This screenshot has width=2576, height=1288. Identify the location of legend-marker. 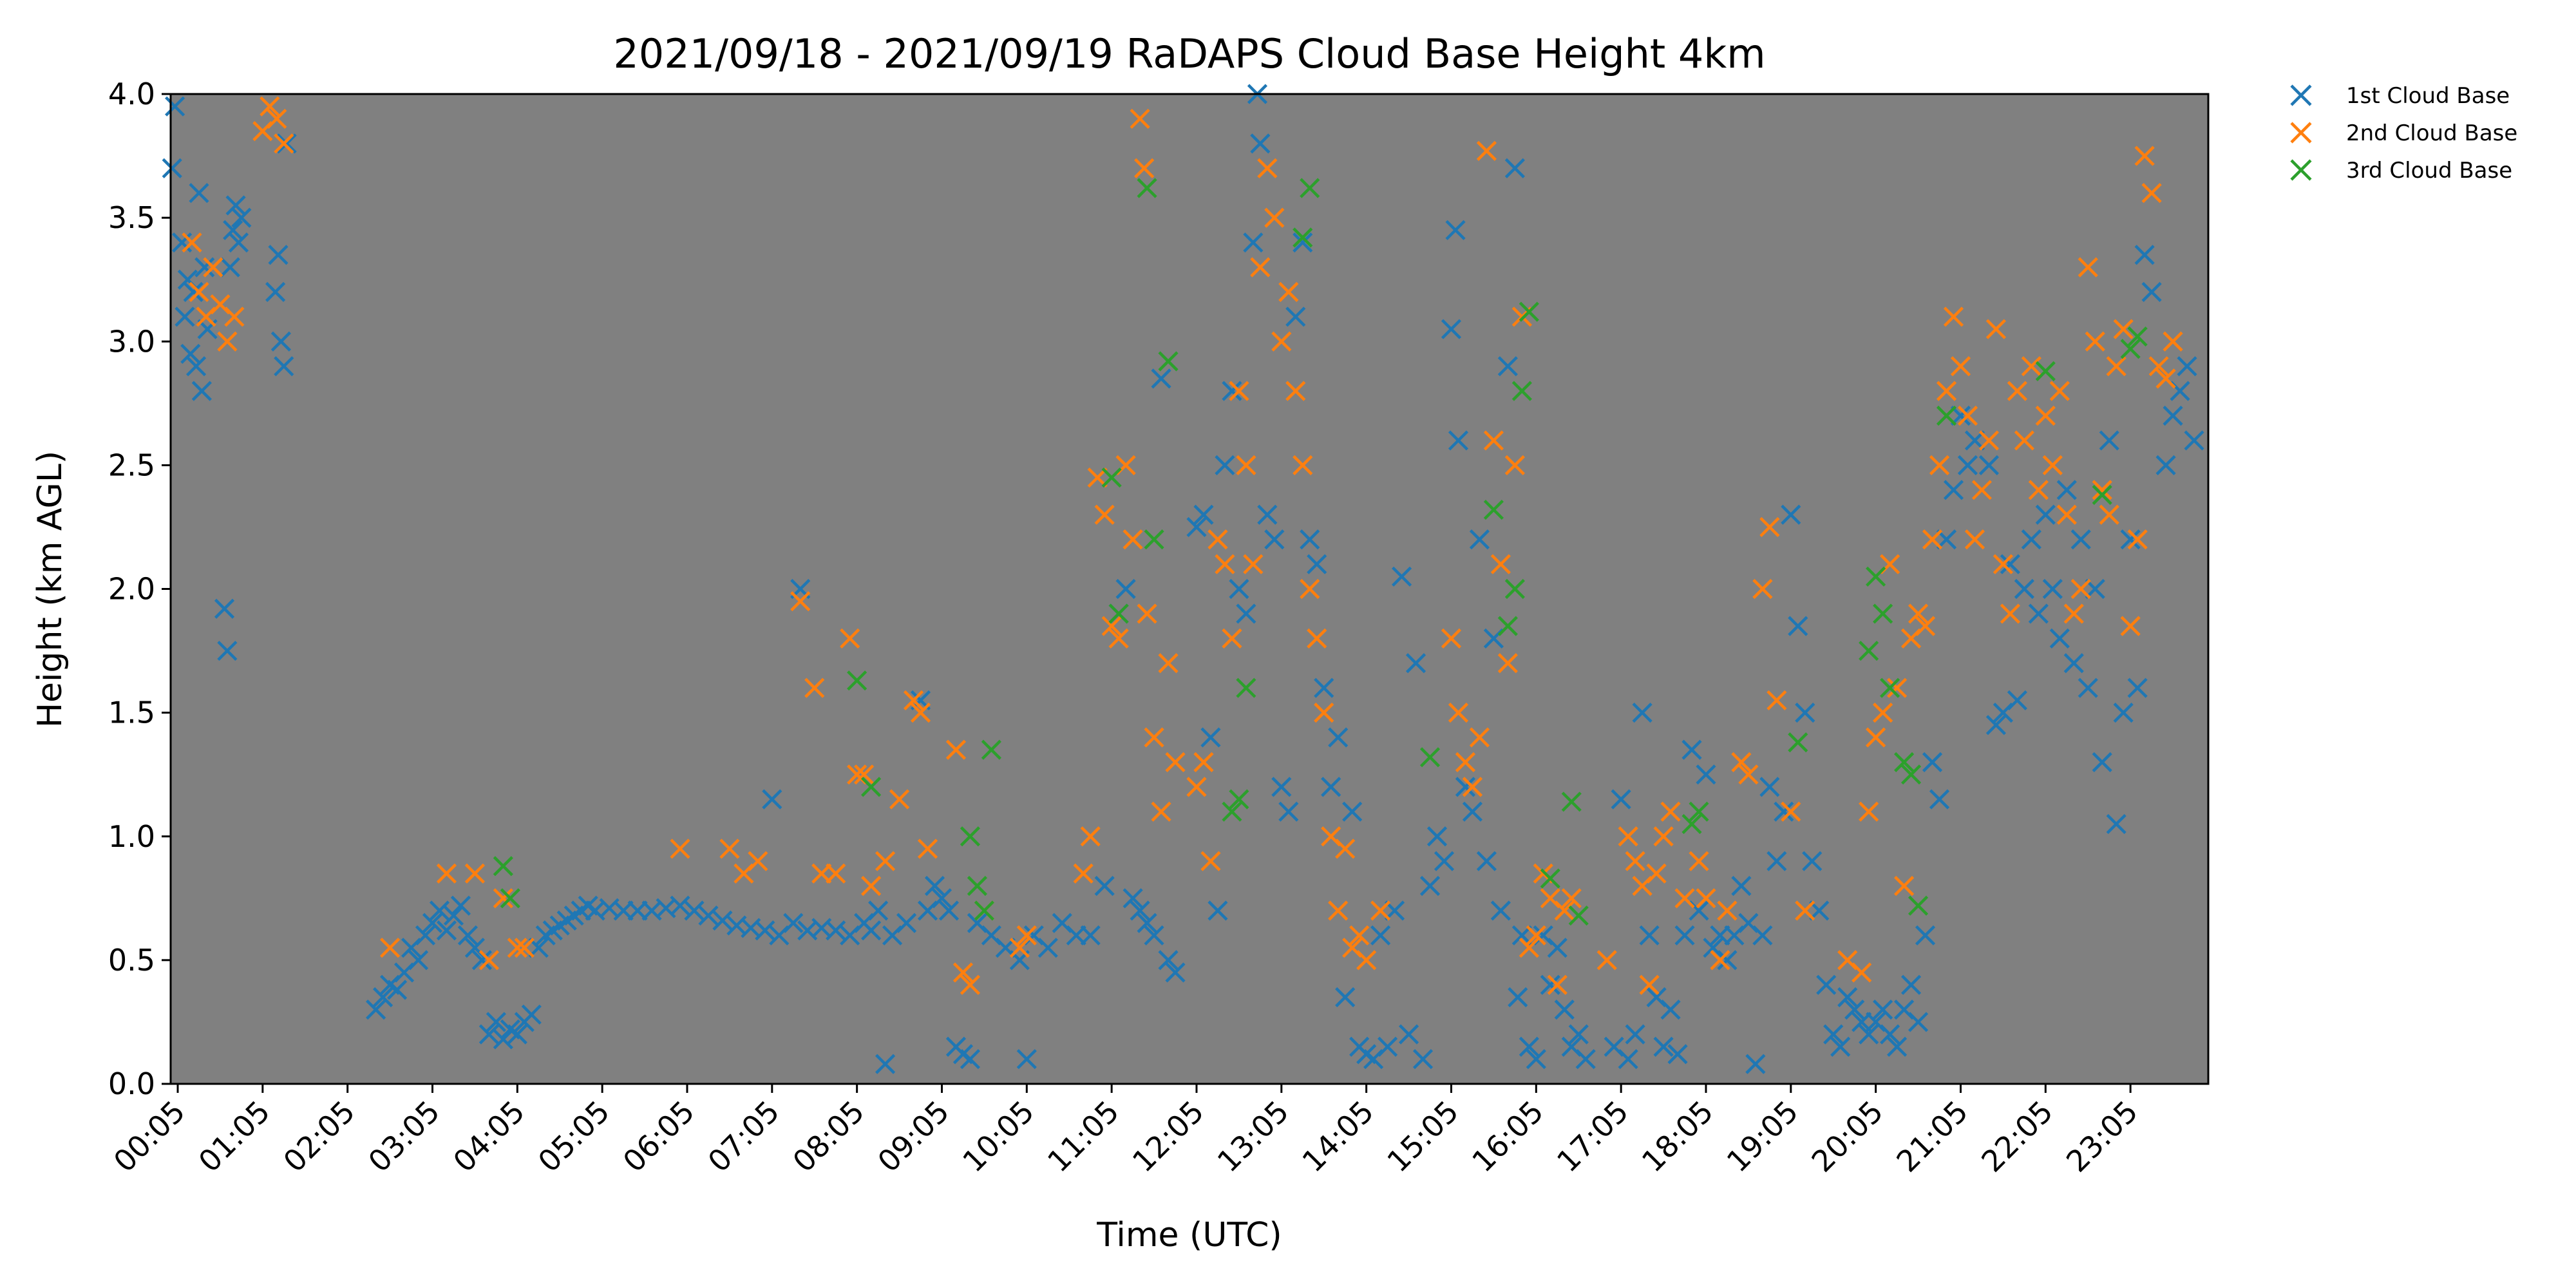
(2301, 133).